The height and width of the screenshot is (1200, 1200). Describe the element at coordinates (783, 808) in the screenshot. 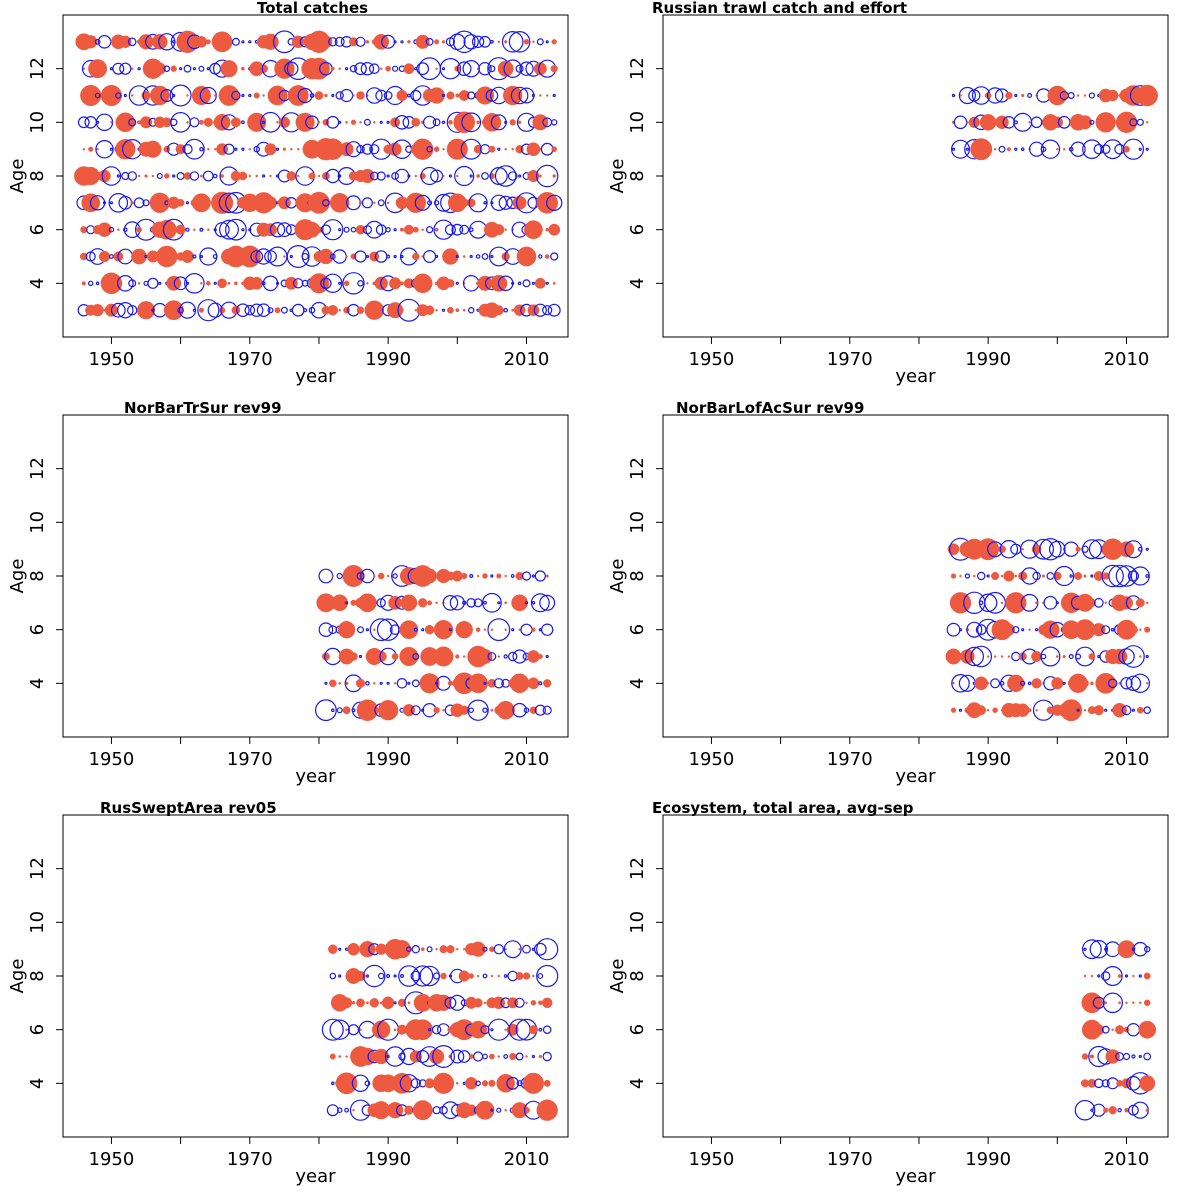

I see `panel-title: Ecosystem, total area, avg-sep` at that location.